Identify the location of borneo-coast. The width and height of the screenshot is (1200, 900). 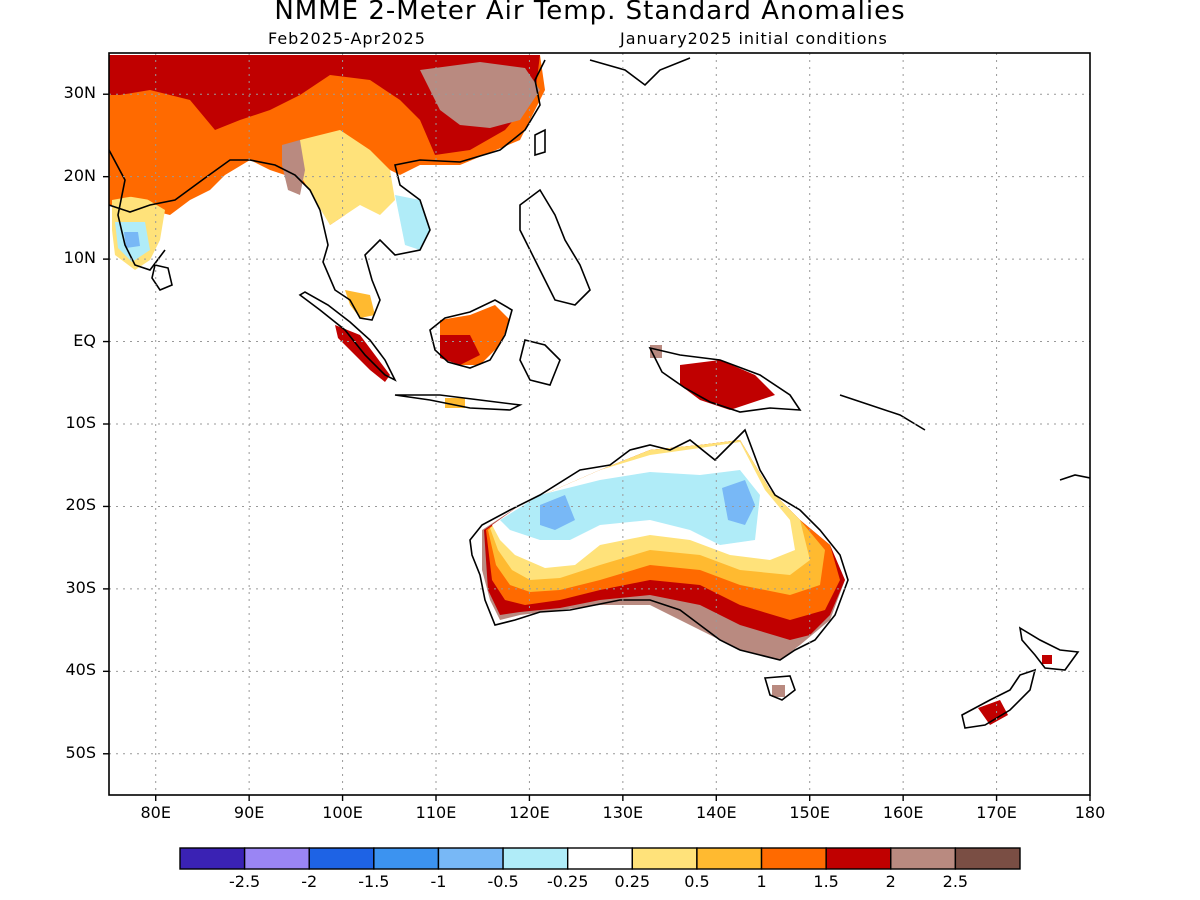
(471, 334).